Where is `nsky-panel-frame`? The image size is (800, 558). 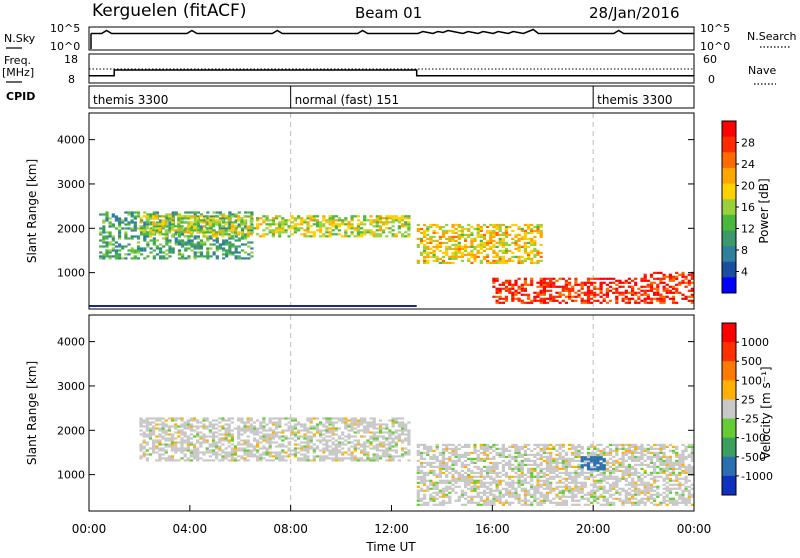
nsky-panel-frame is located at coordinates (391, 38).